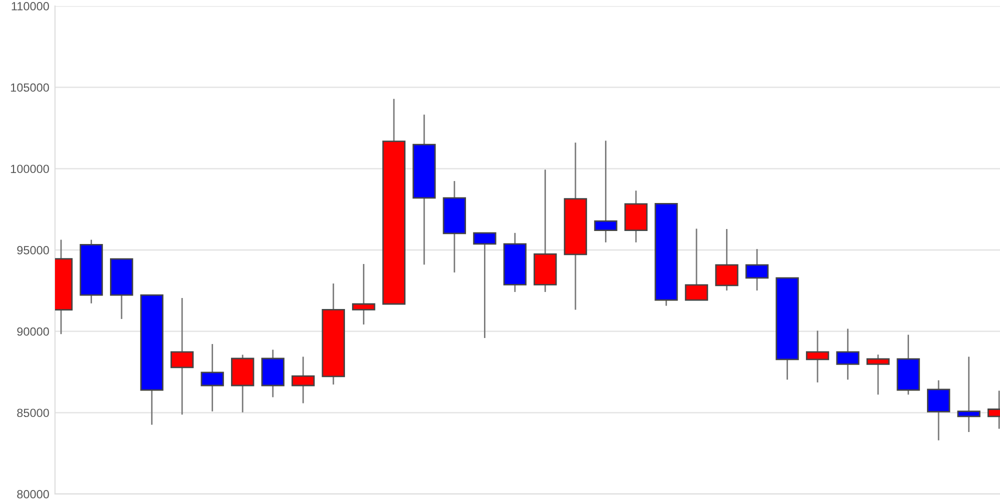 The height and width of the screenshot is (500, 1000). Describe the element at coordinates (33, 494) in the screenshot. I see `y-tick-label: 80000` at that location.